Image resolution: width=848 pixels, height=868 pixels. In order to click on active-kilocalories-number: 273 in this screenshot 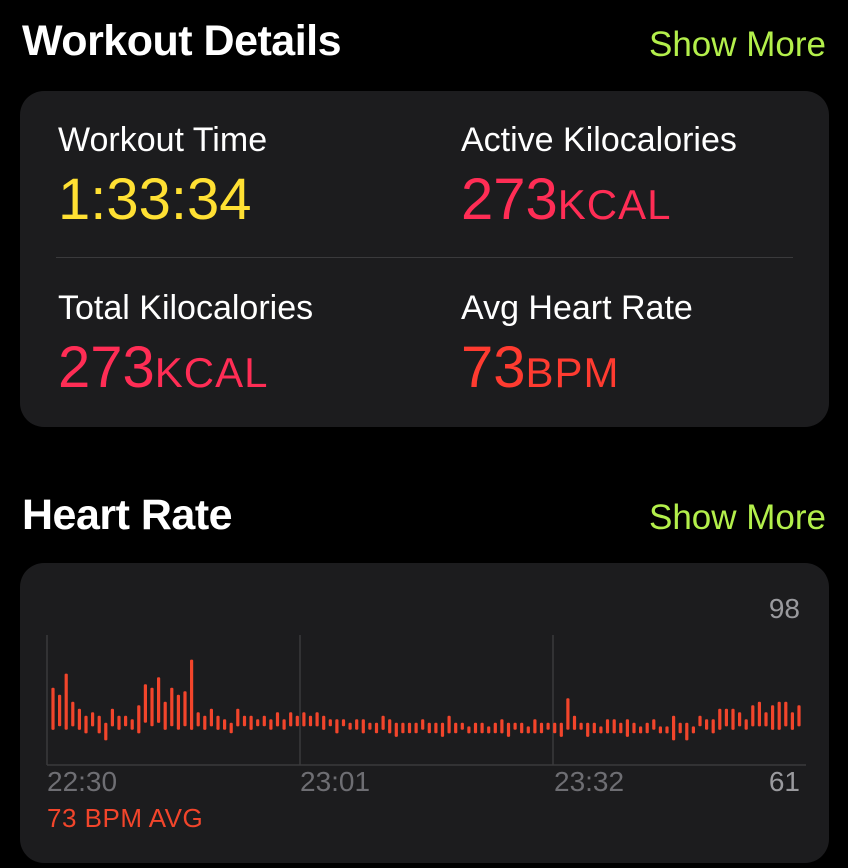, I will do `click(509, 199)`.